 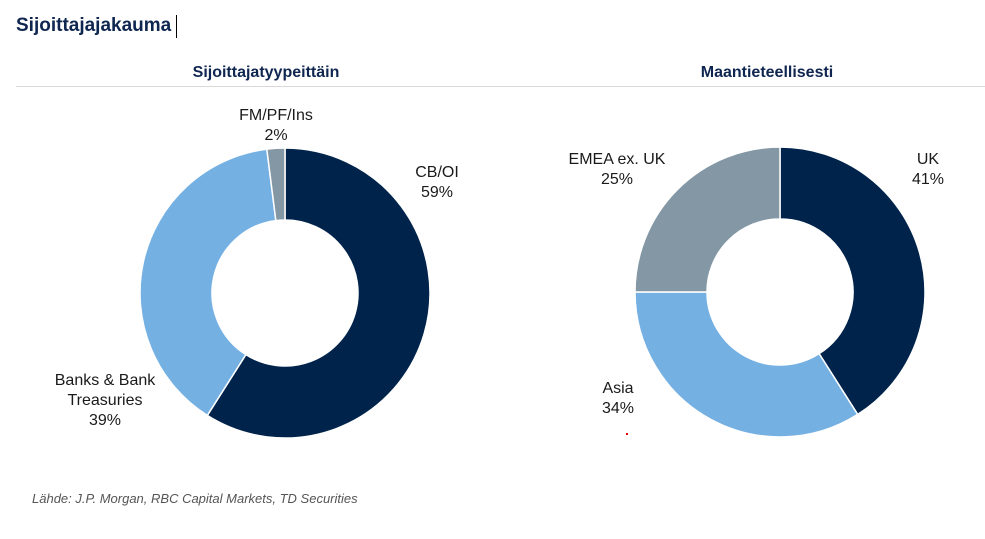 I want to click on donut-slice-fm-pf-ins, so click(x=275, y=184).